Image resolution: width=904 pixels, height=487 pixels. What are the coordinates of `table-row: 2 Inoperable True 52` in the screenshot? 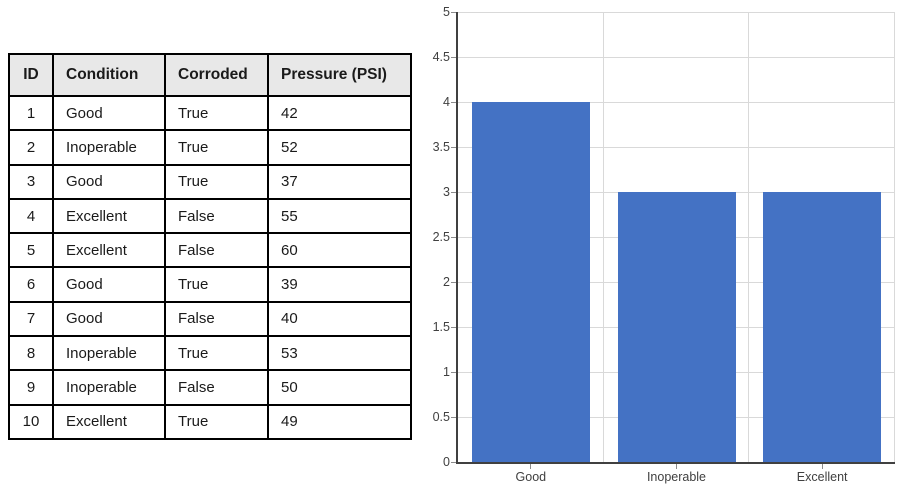 It's located at (210, 147).